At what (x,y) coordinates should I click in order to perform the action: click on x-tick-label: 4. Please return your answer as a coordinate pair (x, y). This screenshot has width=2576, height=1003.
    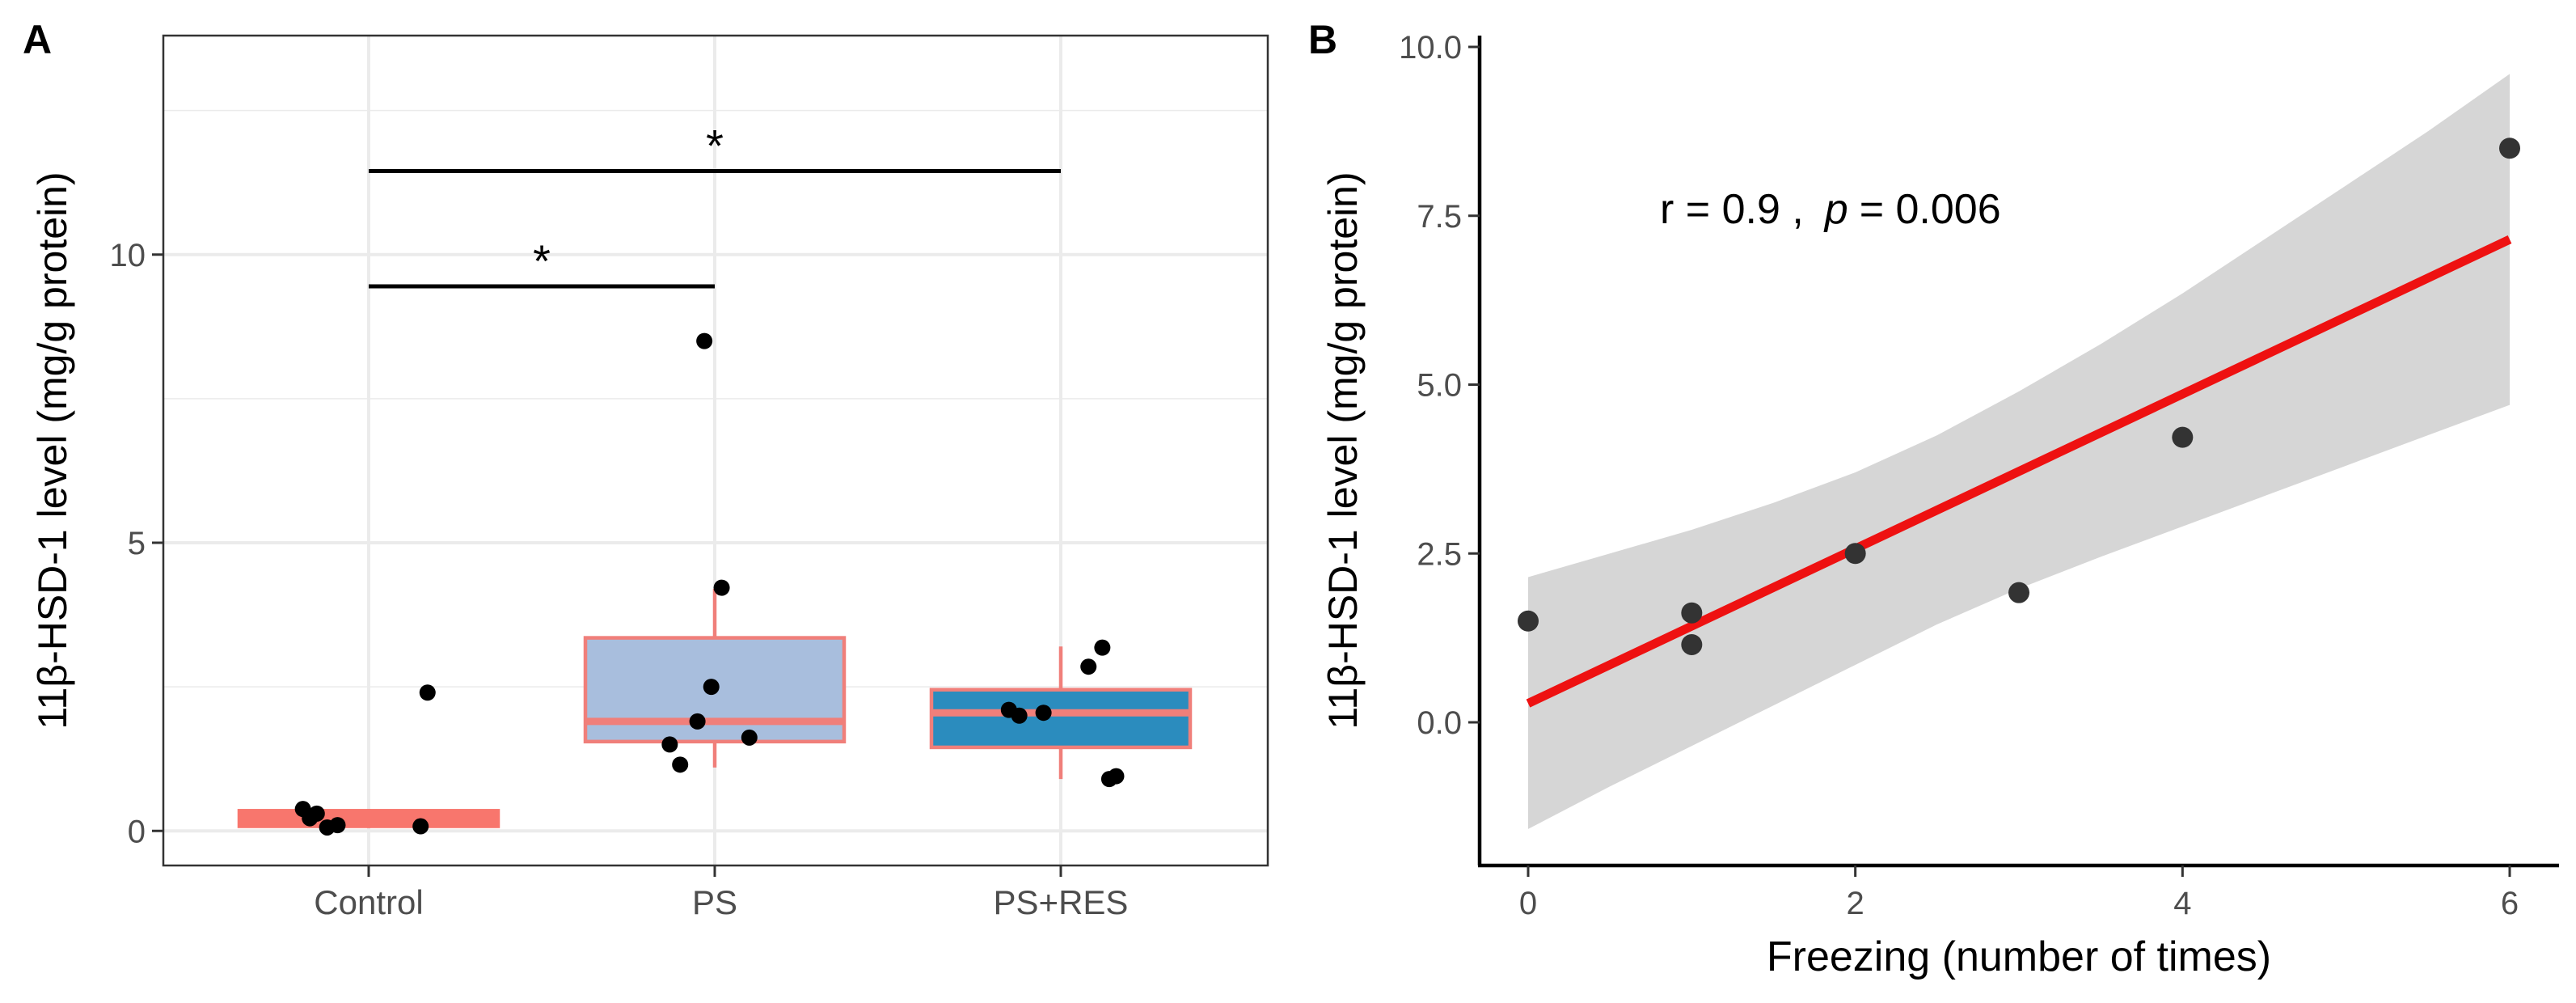
    Looking at the image, I should click on (2182, 903).